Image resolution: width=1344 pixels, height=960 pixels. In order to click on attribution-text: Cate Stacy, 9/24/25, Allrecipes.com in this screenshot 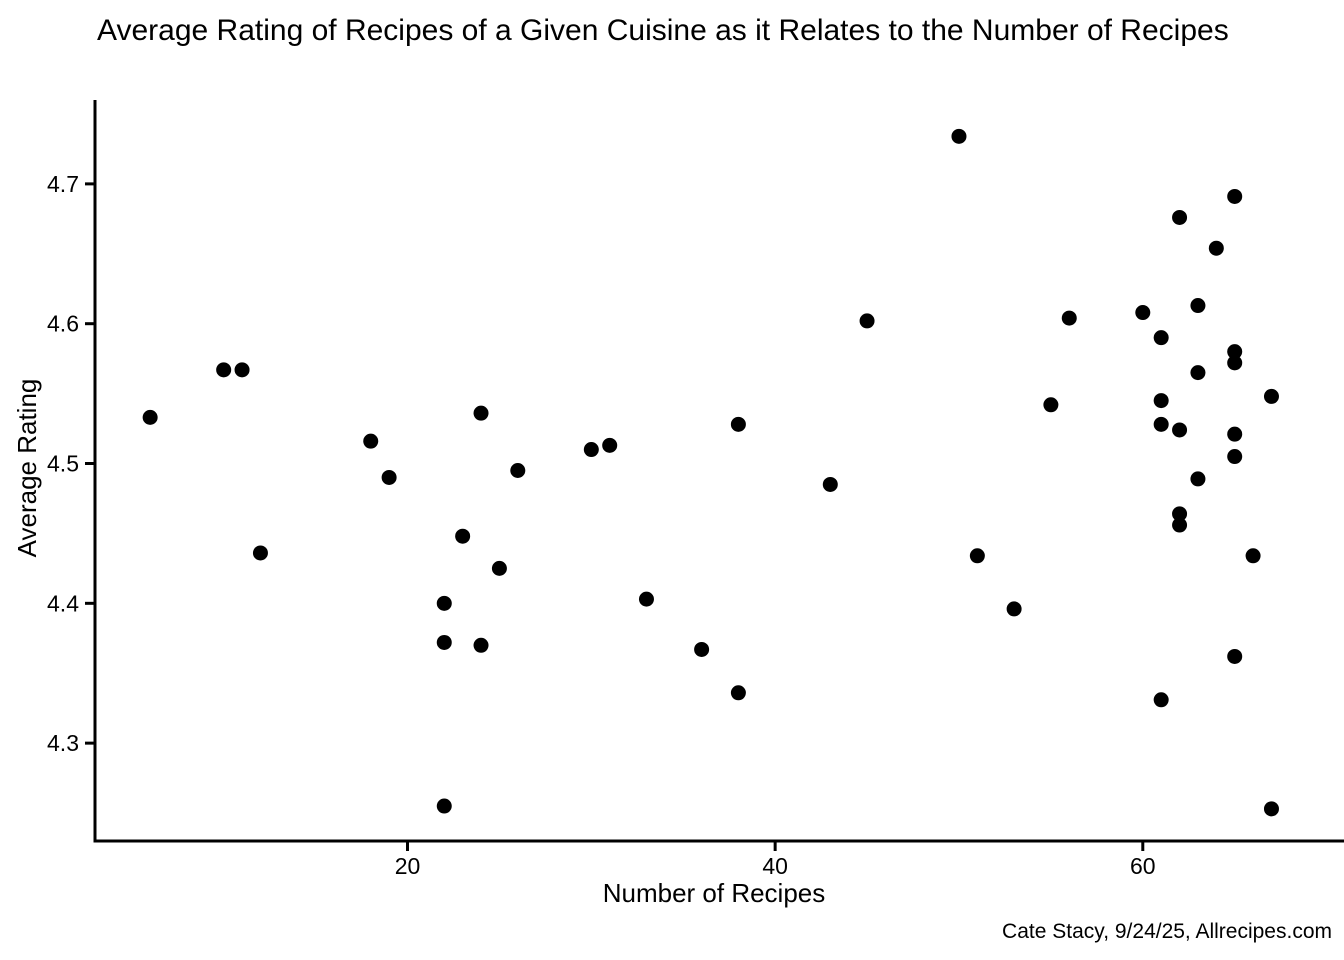, I will do `click(1167, 931)`.